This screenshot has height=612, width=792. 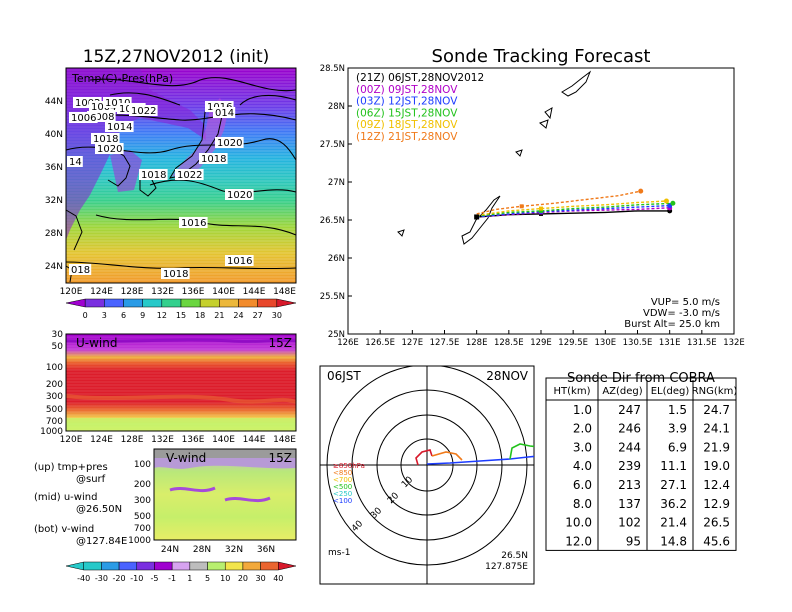 What do you see at coordinates (142, 465) in the screenshot?
I see `vwind-y-tick: 100` at bounding box center [142, 465].